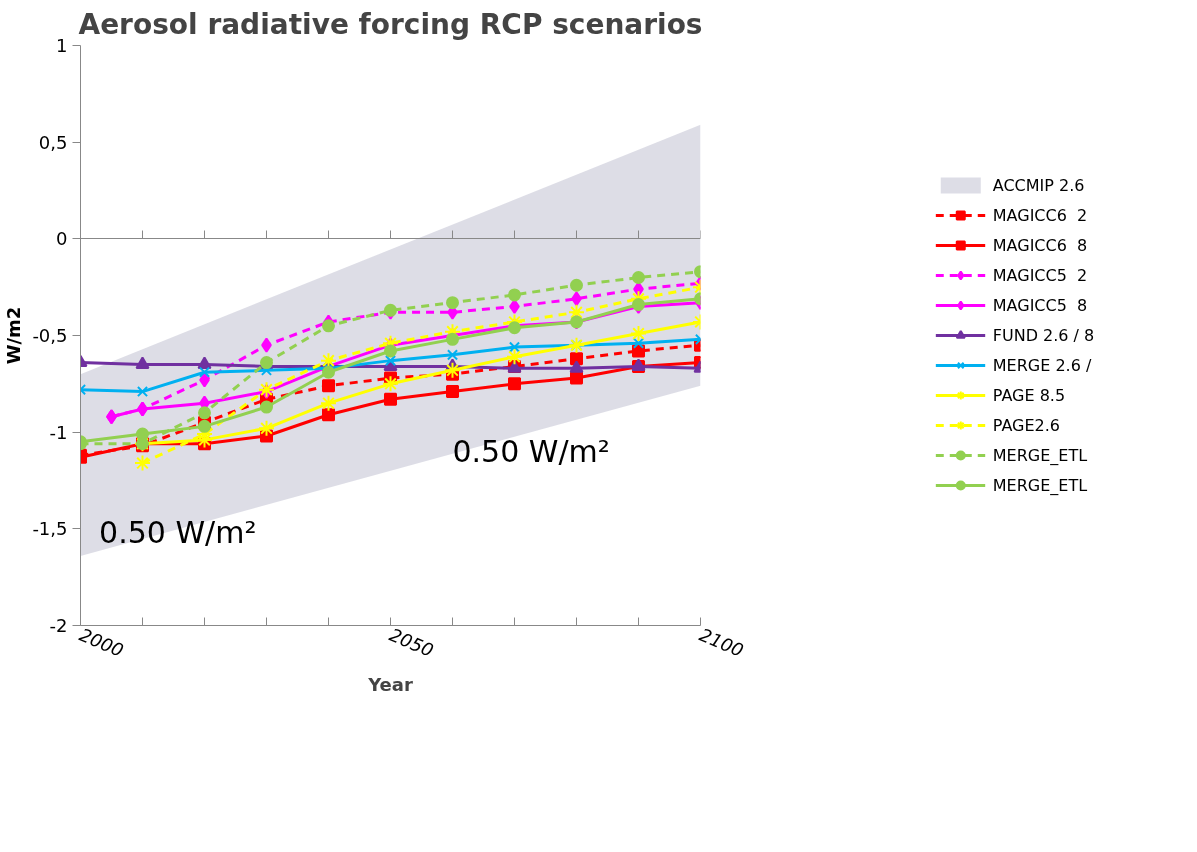  Describe the element at coordinates (14, 335) in the screenshot. I see `y-axis-title: W/m2` at that location.